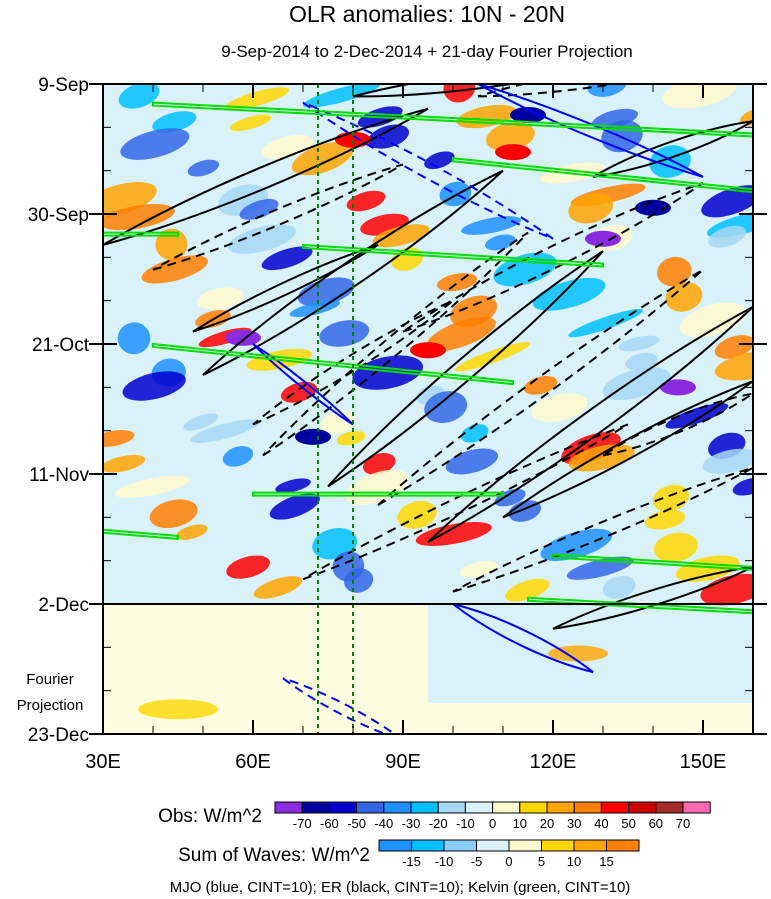  I want to click on y-tick-label: 23-Dec, so click(58, 735).